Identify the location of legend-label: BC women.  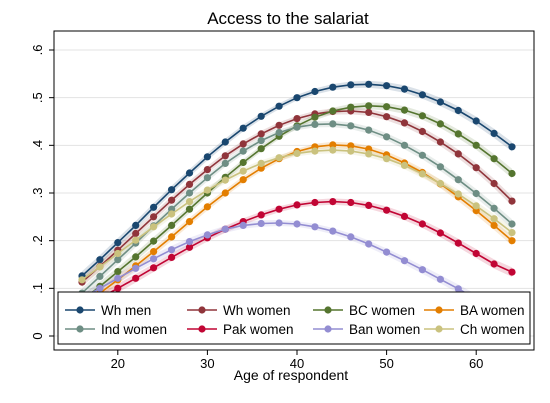
(382, 310).